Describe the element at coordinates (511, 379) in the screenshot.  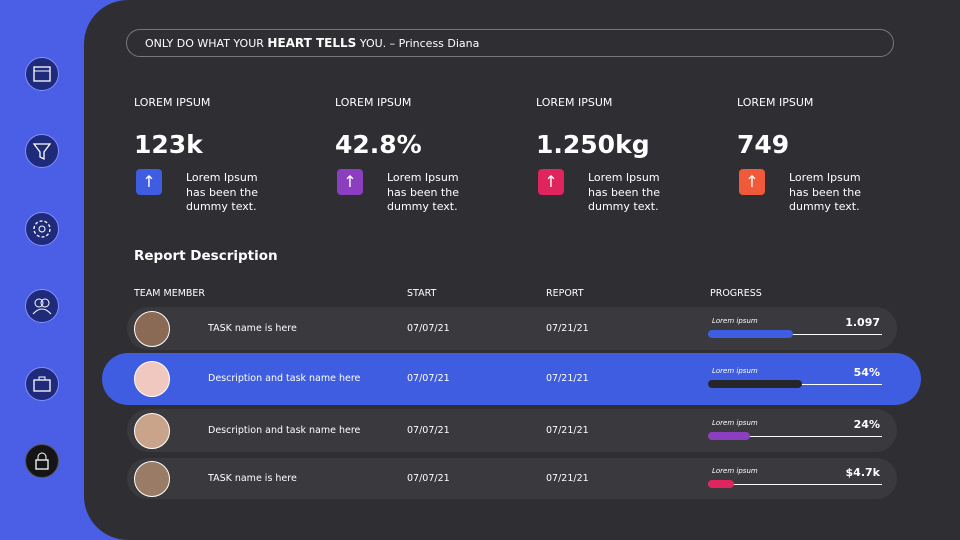
I see `row-highlighted` at that location.